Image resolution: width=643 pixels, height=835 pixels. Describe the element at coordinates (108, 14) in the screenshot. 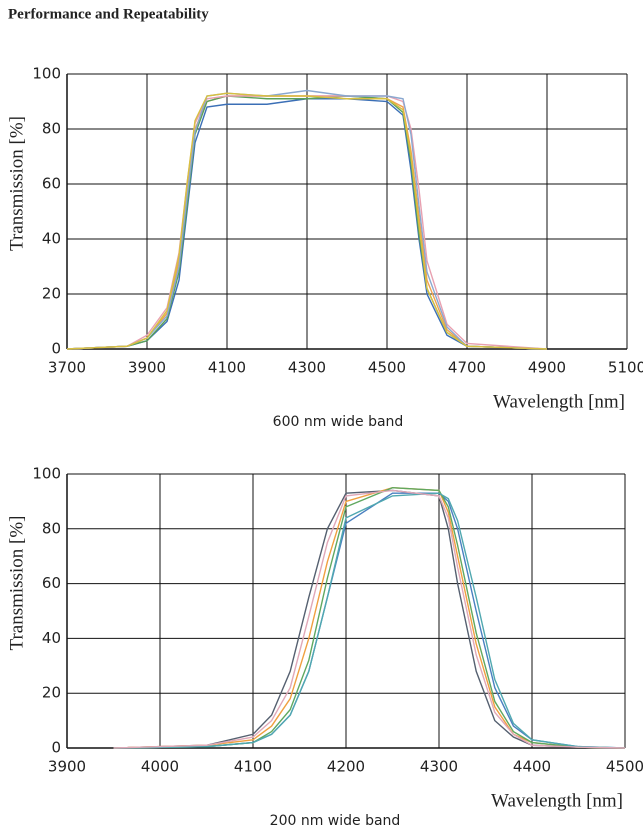

I see `page-title: Performance and Repeatability` at that location.